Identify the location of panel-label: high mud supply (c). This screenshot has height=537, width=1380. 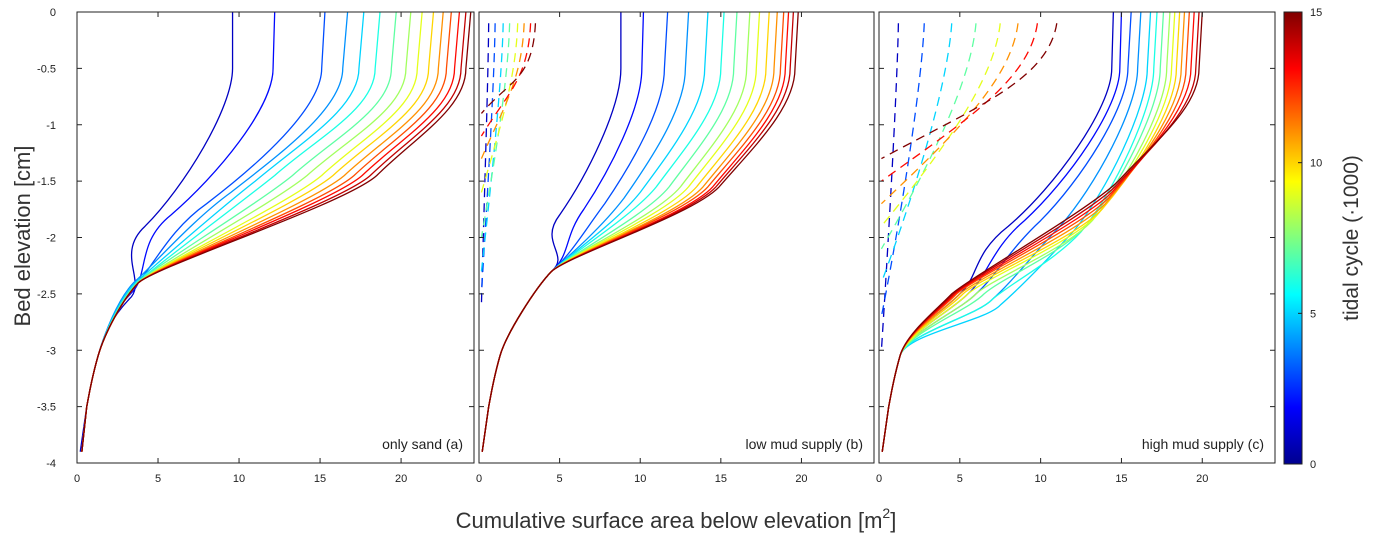
(1203, 444).